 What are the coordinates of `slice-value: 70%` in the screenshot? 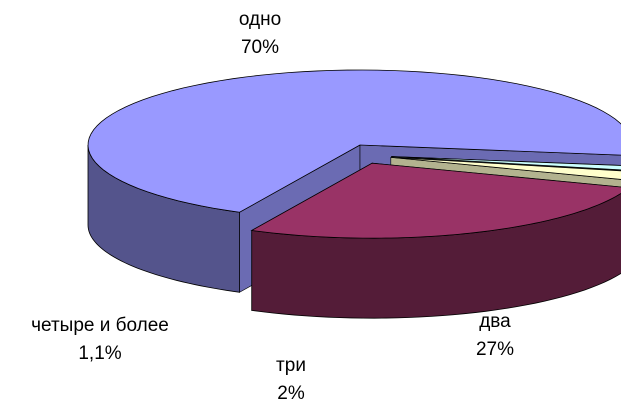 It's located at (260, 47).